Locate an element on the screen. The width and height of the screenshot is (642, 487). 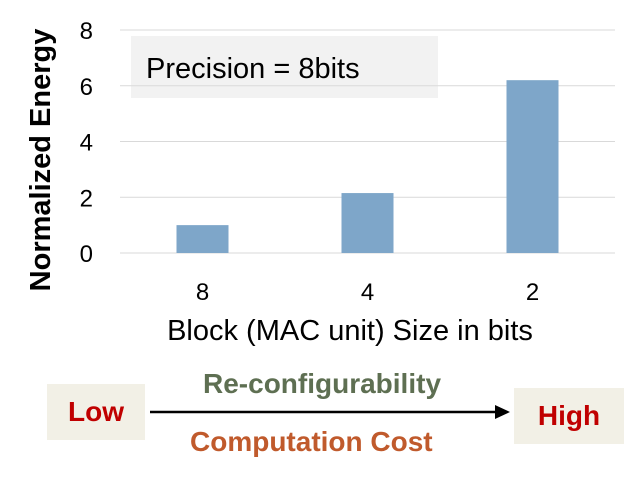
precision-annotation-box is located at coordinates (284, 67).